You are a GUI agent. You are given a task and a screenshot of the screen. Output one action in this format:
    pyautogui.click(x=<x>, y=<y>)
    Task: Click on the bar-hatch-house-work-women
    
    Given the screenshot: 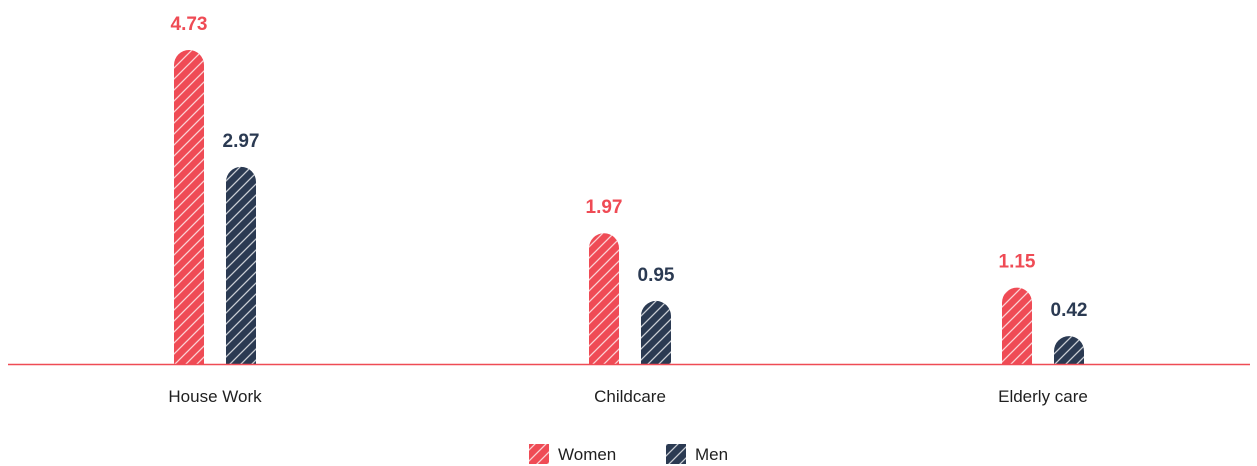 What is the action you would take?
    pyautogui.click(x=189, y=207)
    